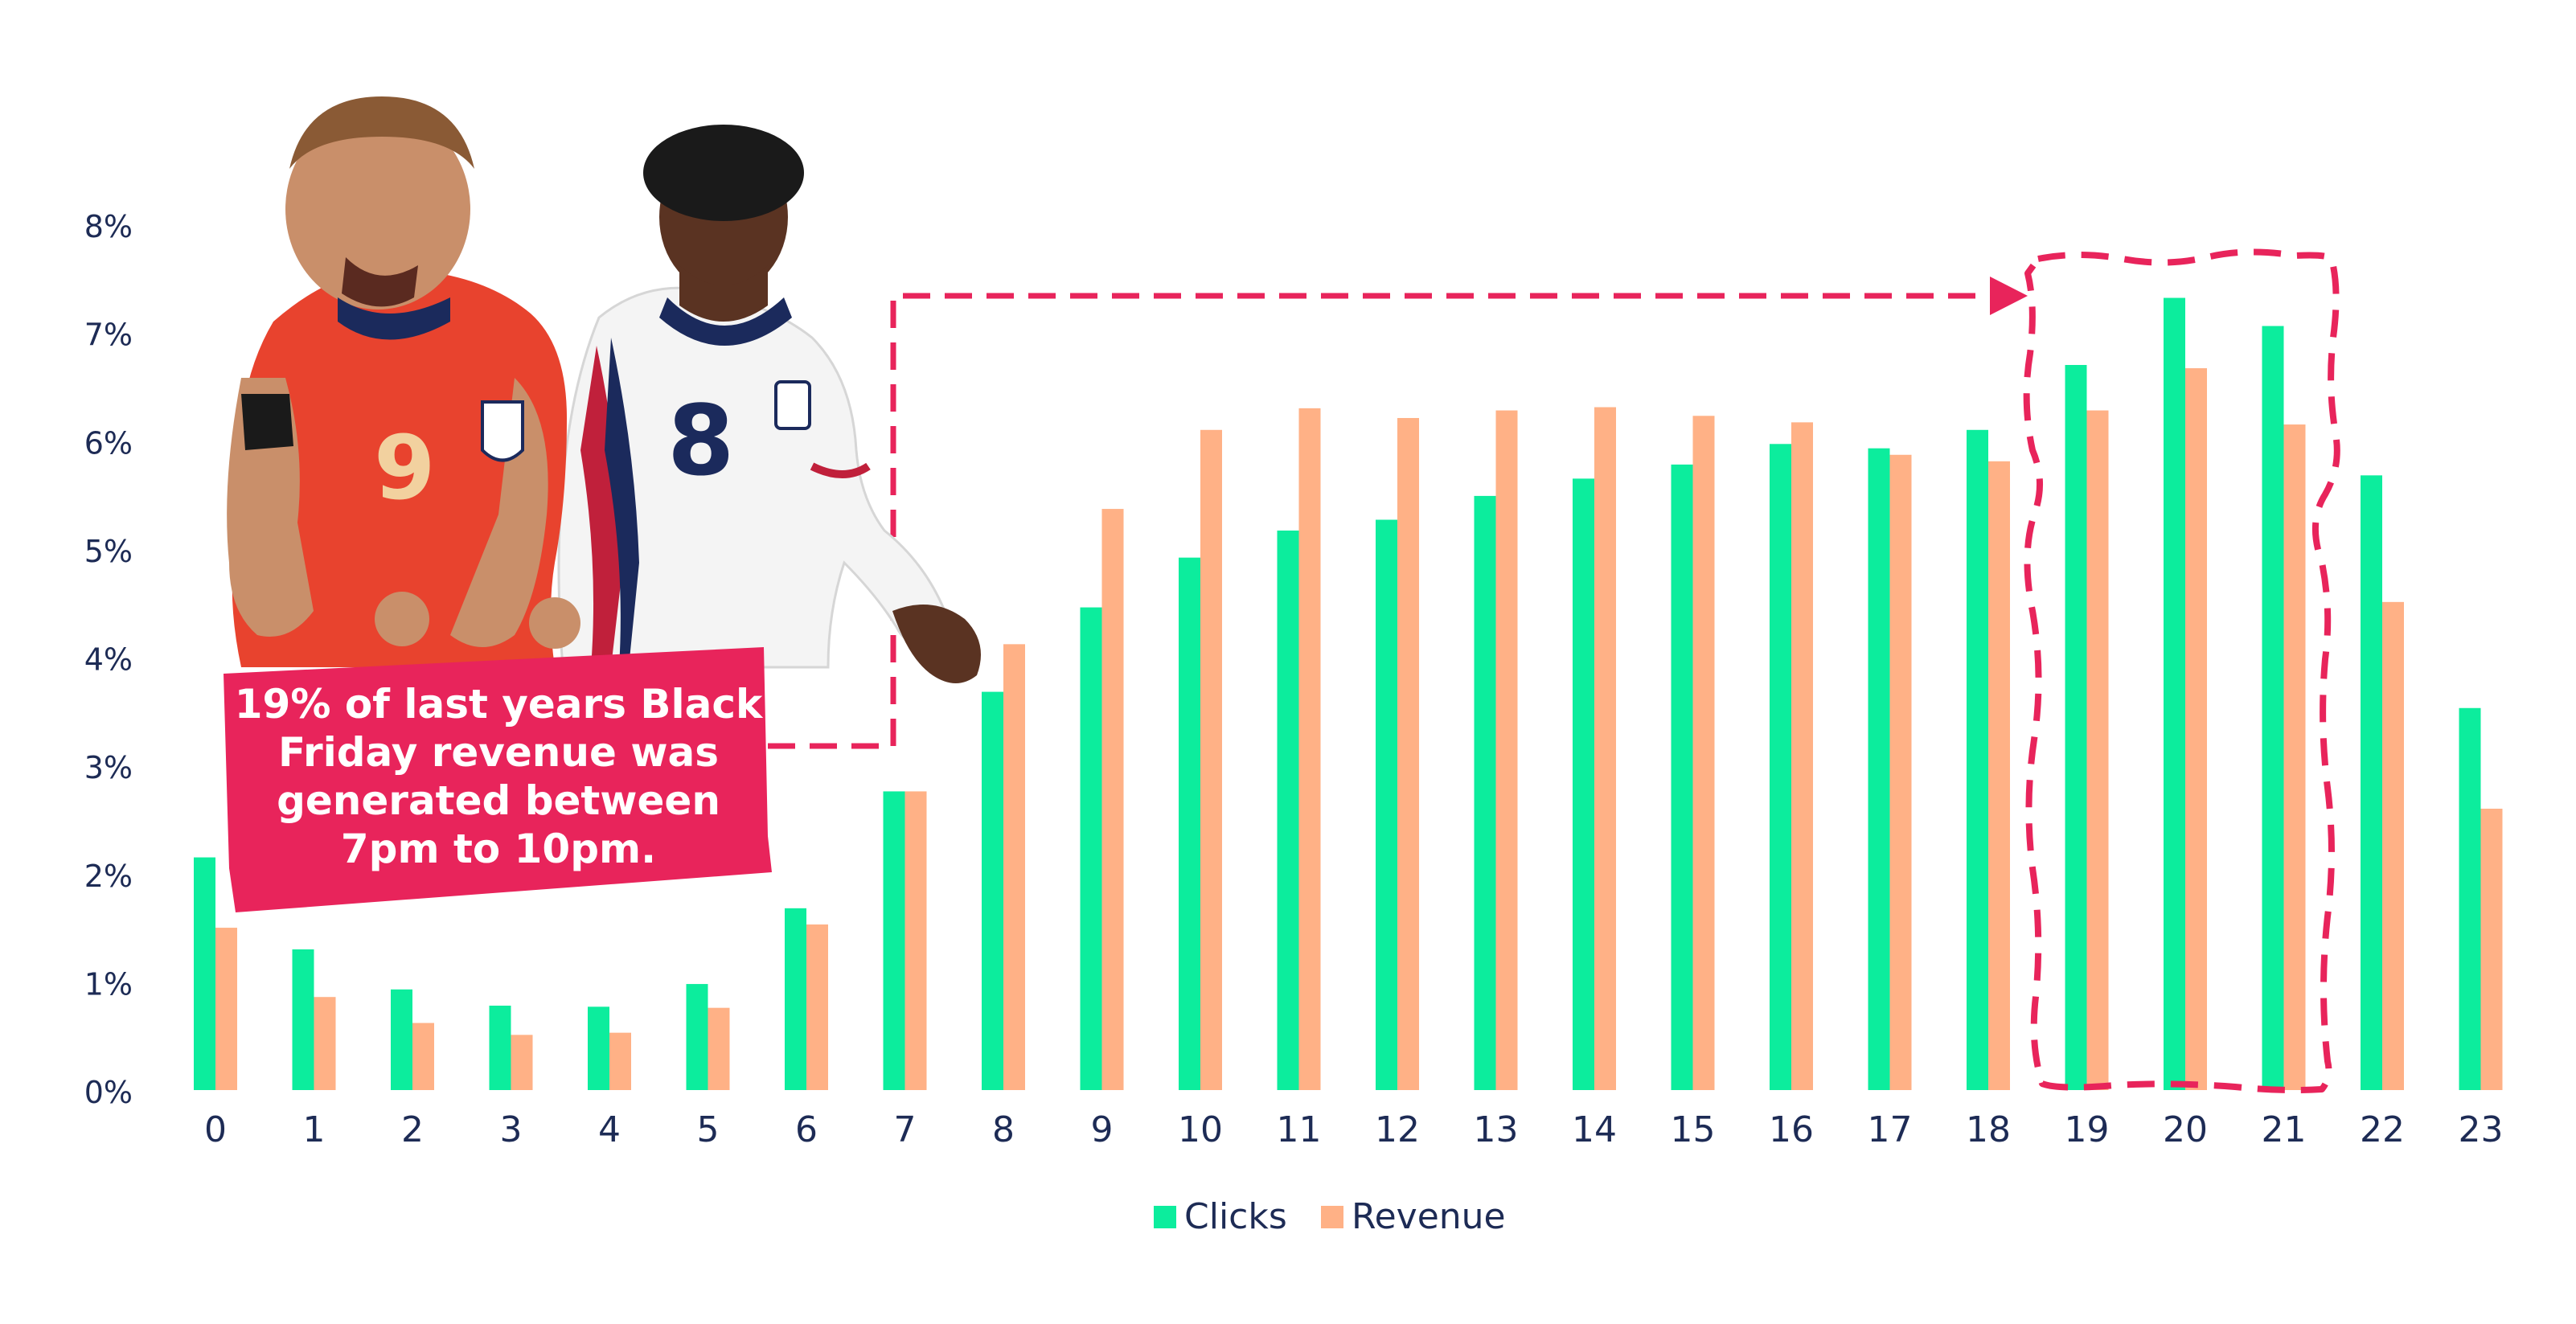 Image resolution: width=2576 pixels, height=1324 pixels. Describe the element at coordinates (1989, 1130) in the screenshot. I see `x-tick-label: 18` at that location.